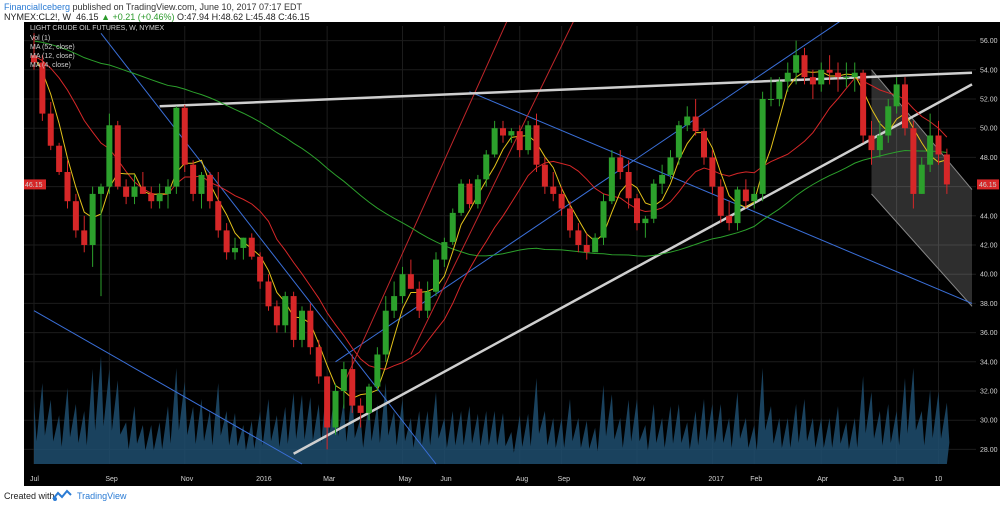 Image resolution: width=1000 pixels, height=506 pixels. I want to click on x-tick-label: Aug, so click(522, 479).